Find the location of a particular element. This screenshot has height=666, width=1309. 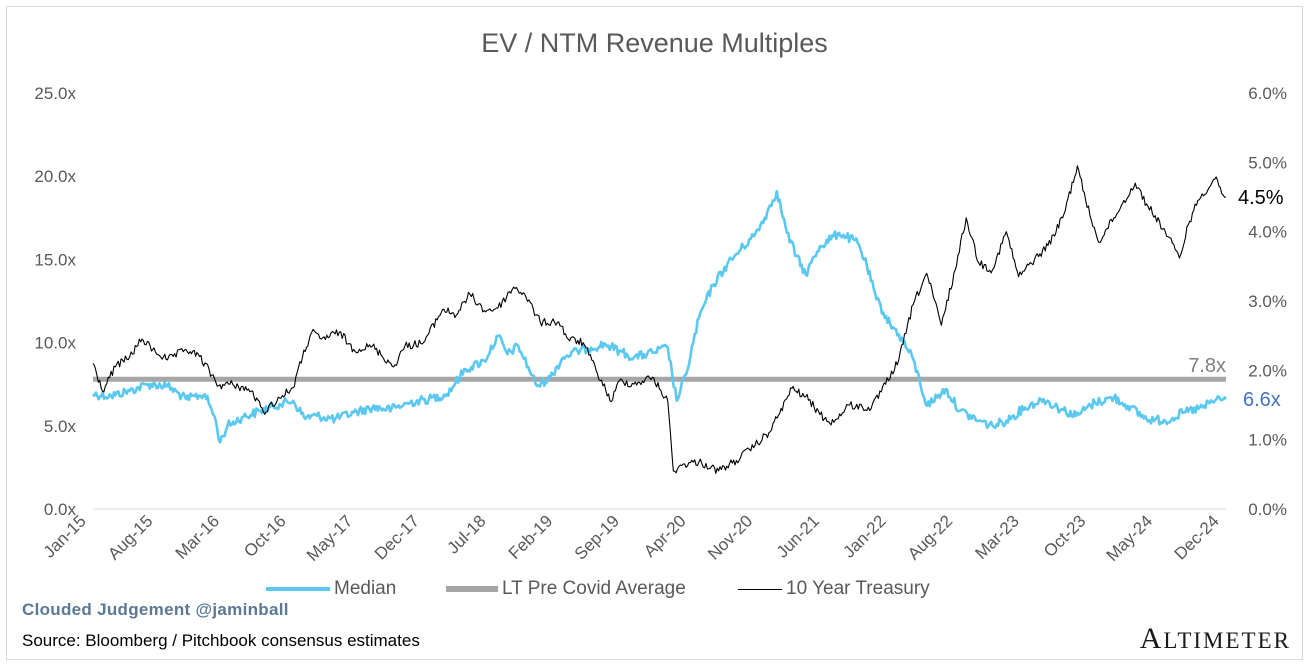

chart-title: EV / NTM Revenue Multiples is located at coordinates (654, 43).